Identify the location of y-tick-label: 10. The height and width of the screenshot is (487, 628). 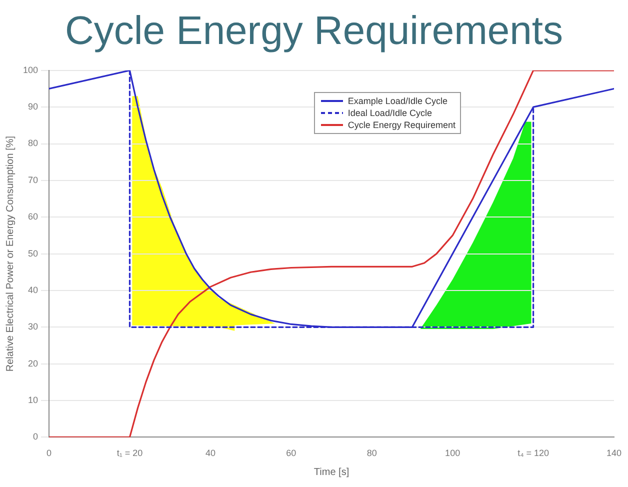
(33, 400).